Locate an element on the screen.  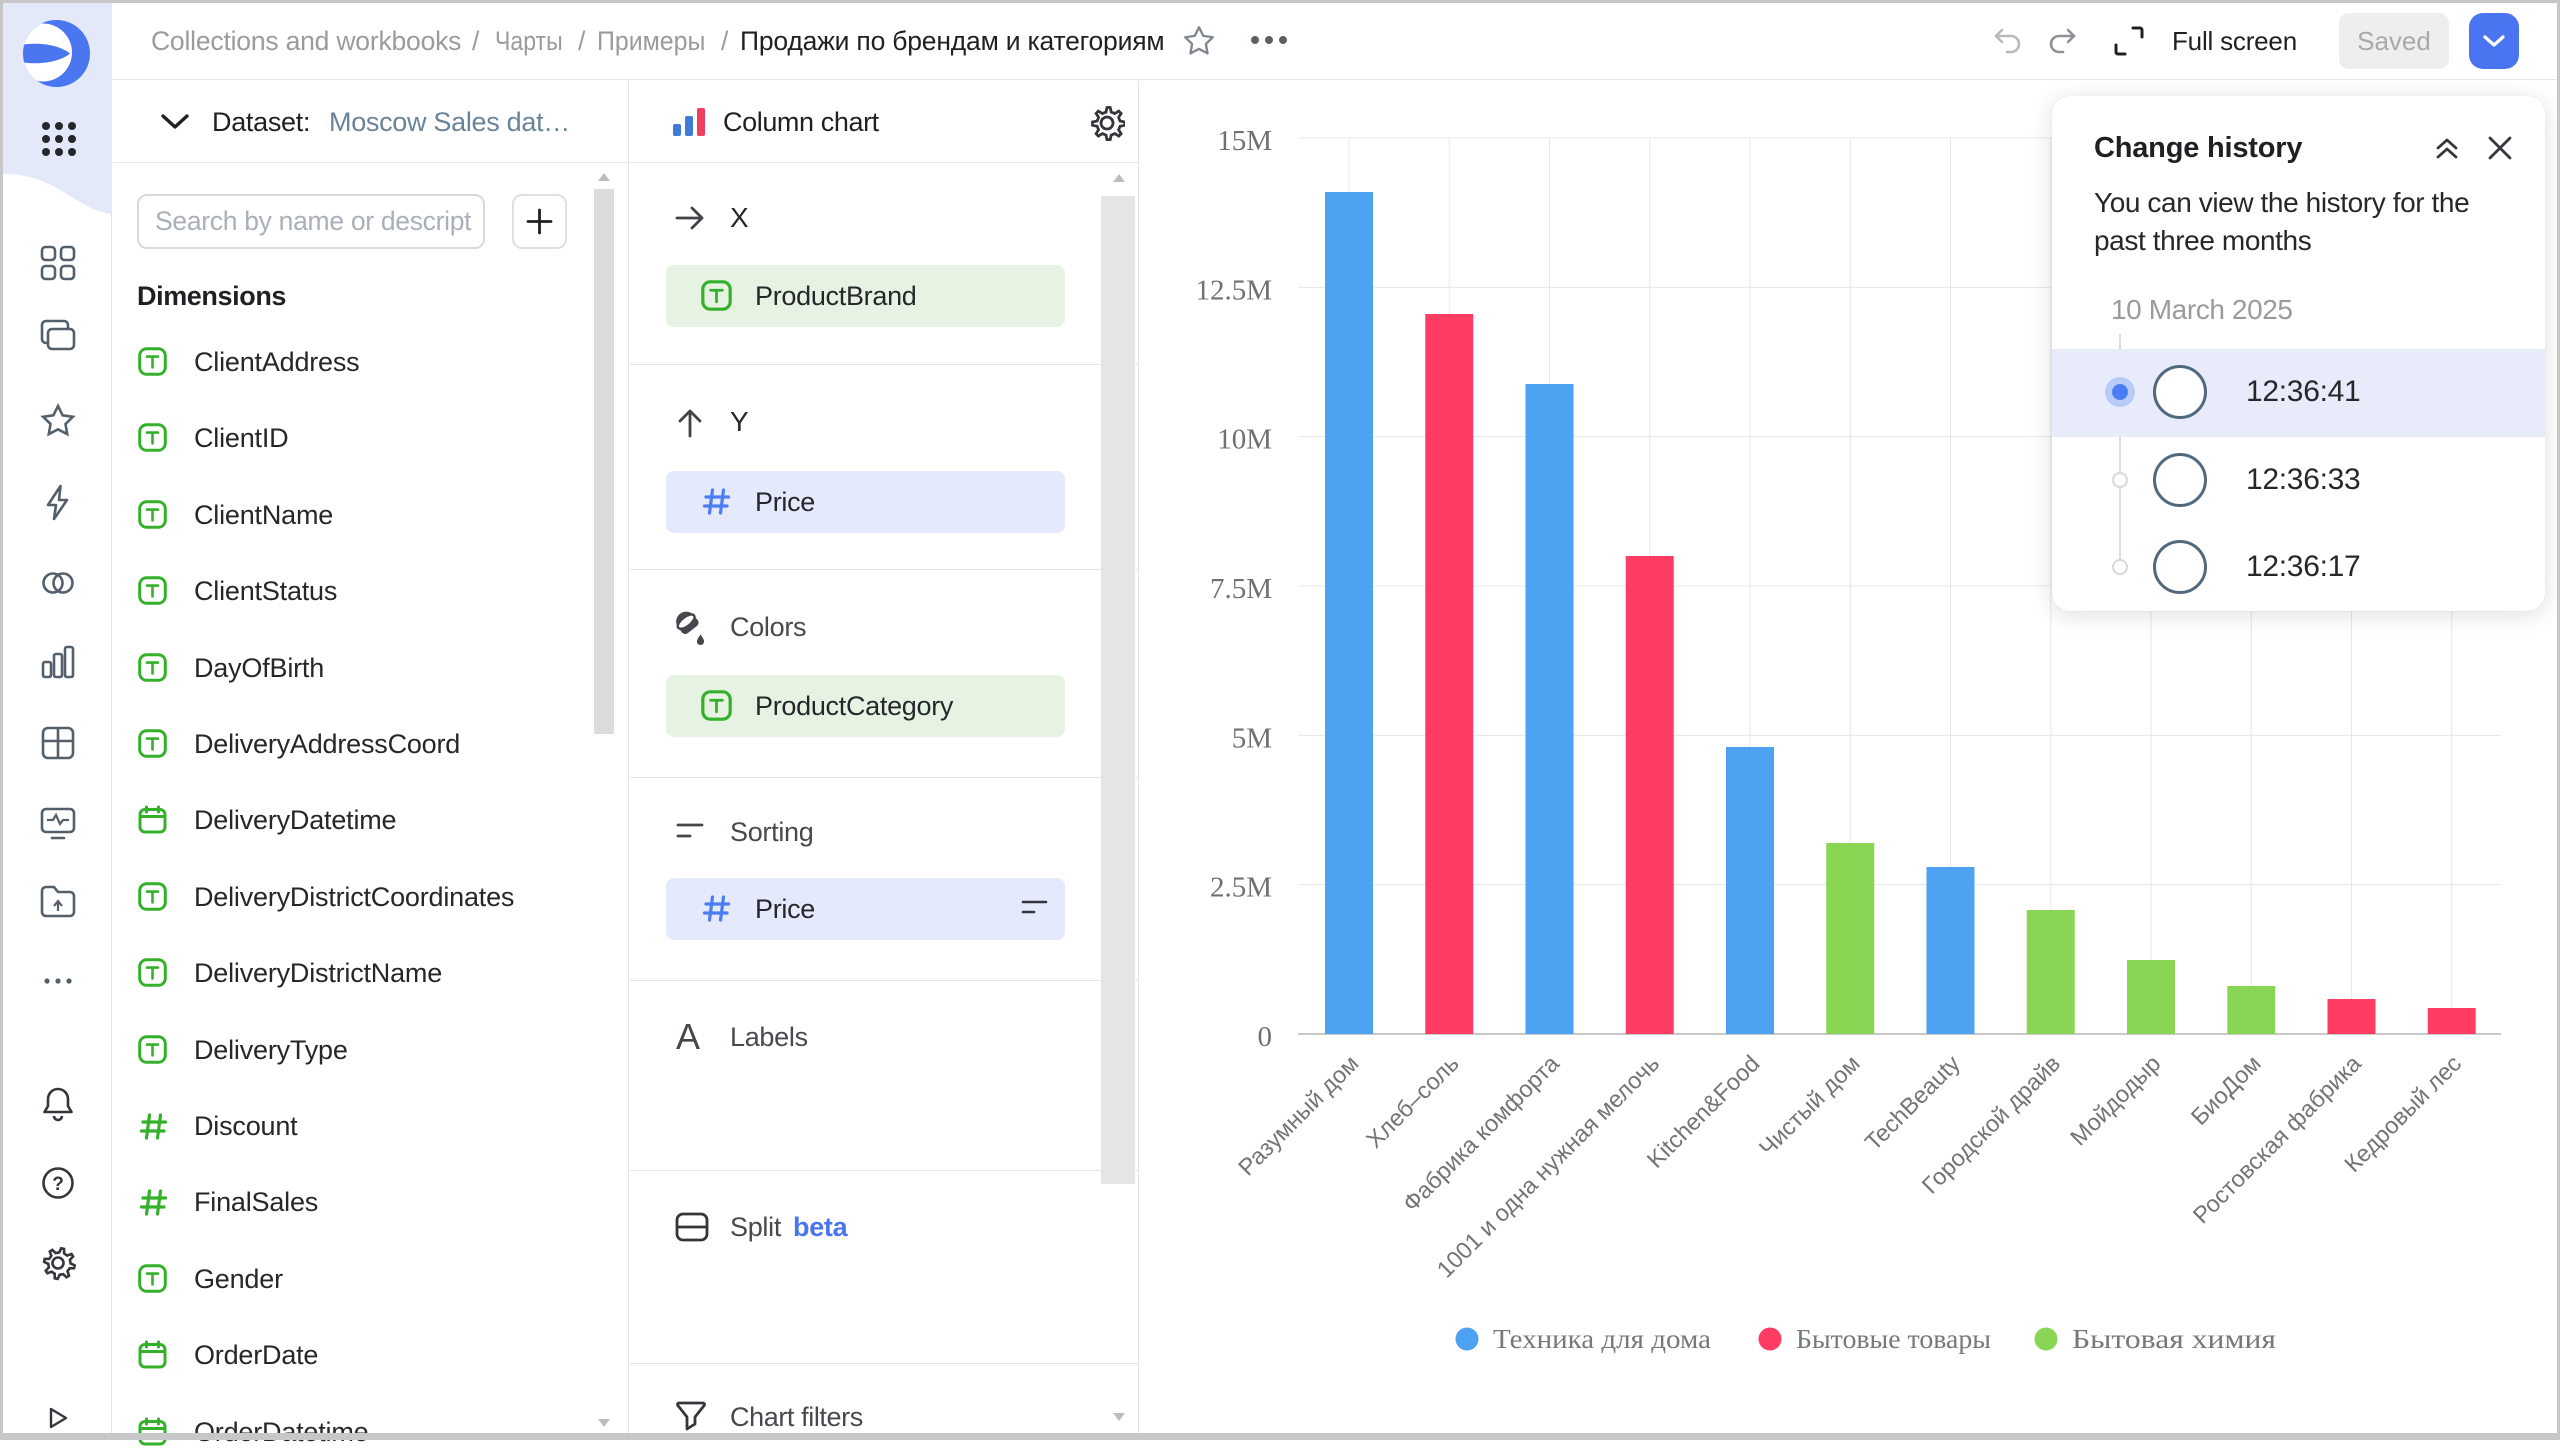
svg-text: Мойдодыр is located at coordinates (2115, 1100).